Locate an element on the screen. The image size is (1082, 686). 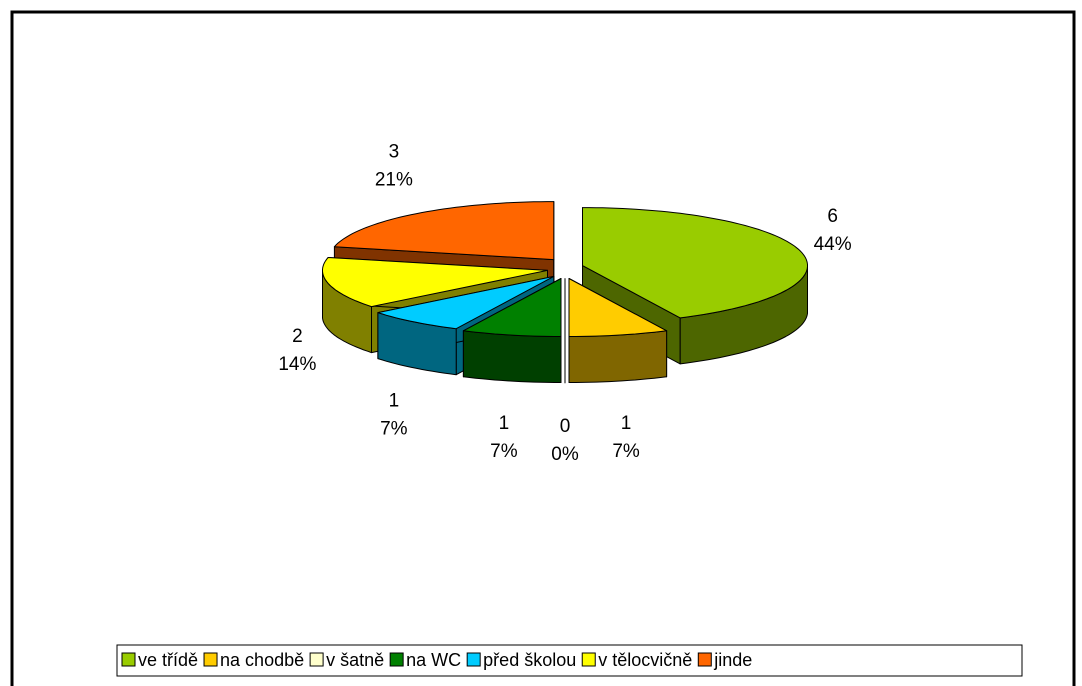
data-label-percent: 21% is located at coordinates (394, 179).